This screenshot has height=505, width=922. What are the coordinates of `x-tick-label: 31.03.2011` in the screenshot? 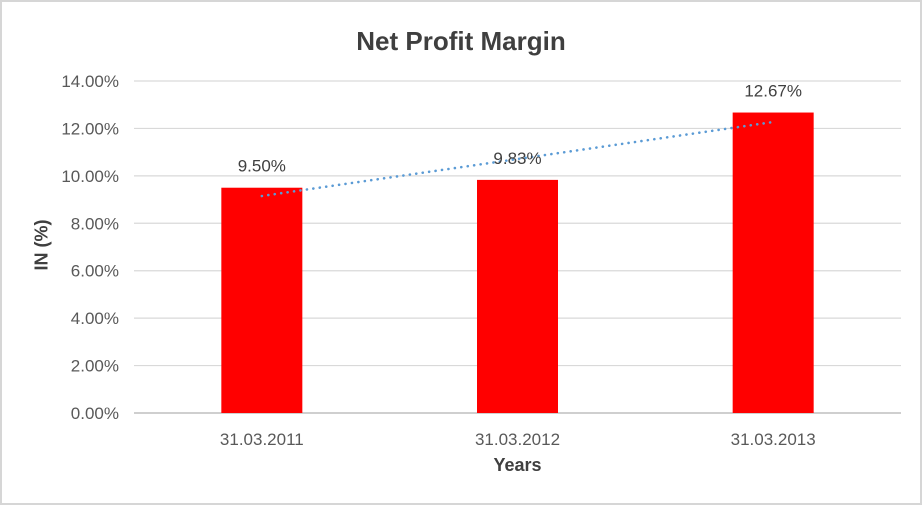 It's located at (262, 439).